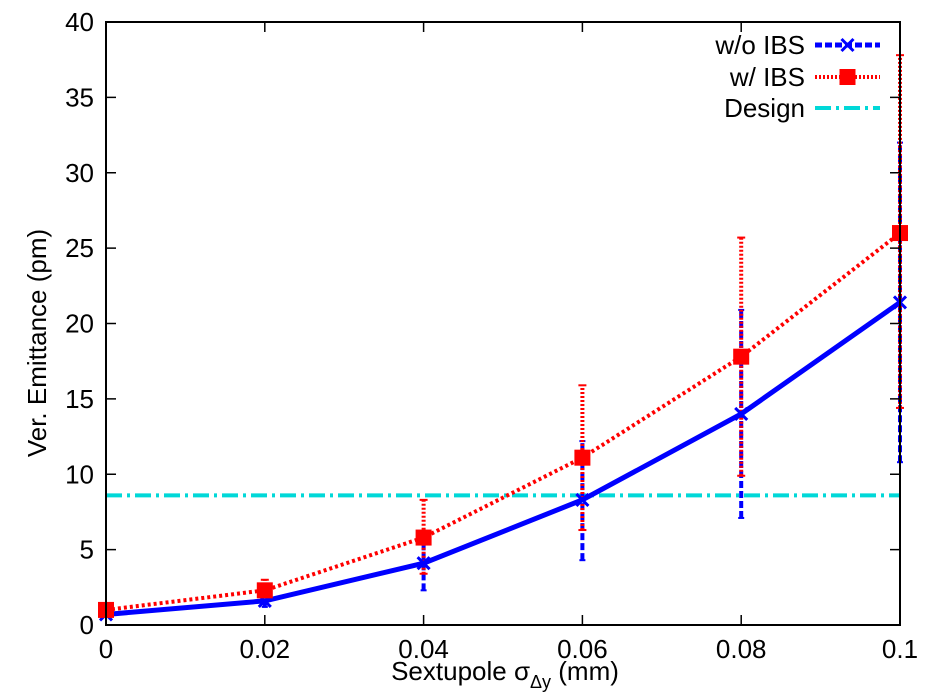 The height and width of the screenshot is (693, 935). Describe the element at coordinates (87, 625) in the screenshot. I see `y-tick-label: 0` at that location.